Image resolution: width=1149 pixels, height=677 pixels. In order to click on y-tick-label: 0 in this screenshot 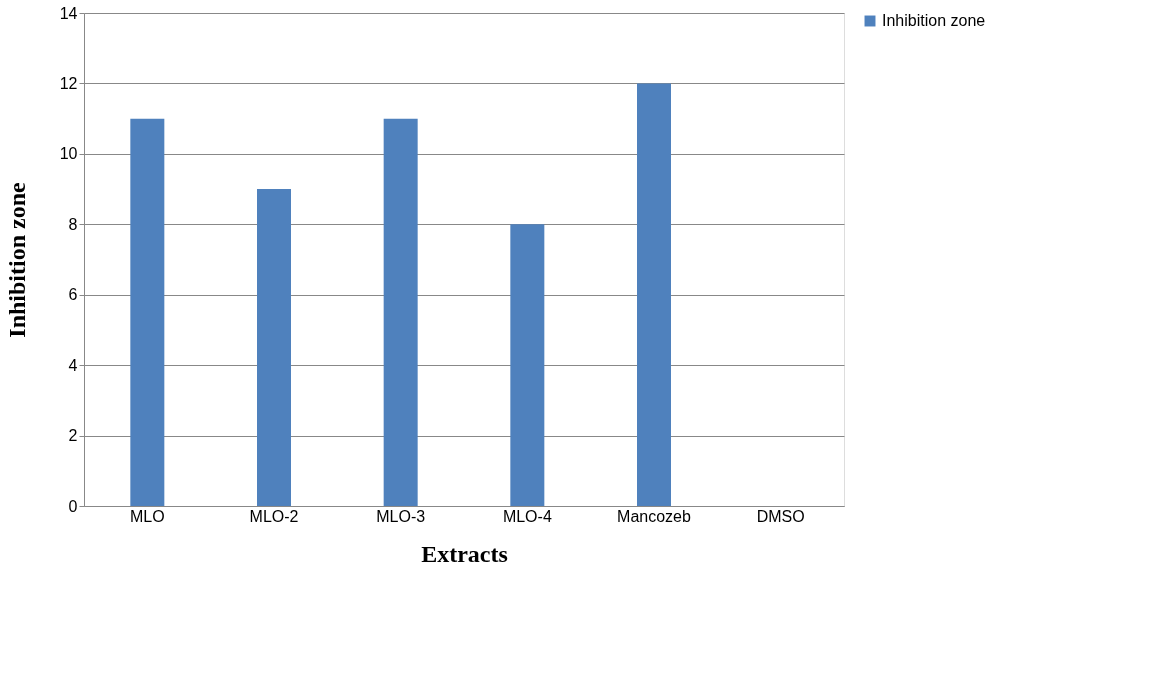, I will do `click(73, 506)`.